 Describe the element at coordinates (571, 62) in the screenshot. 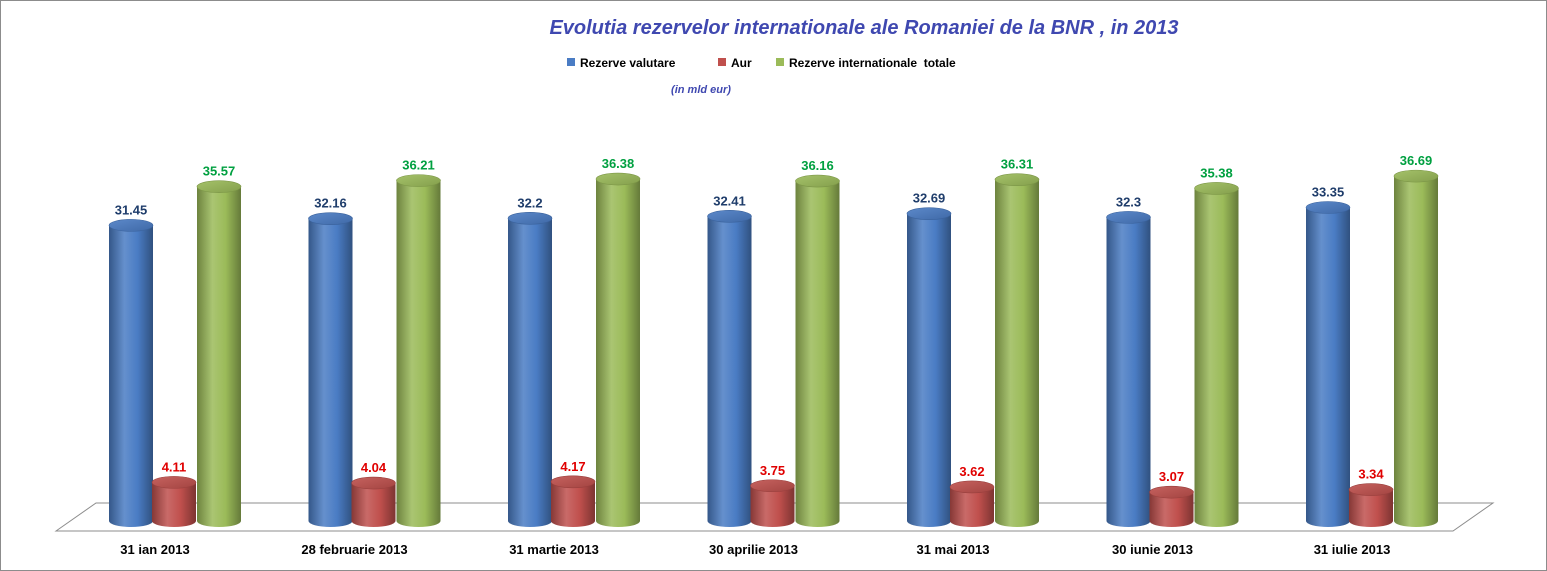

I see `legend-swatch-rezerve-valutare` at that location.